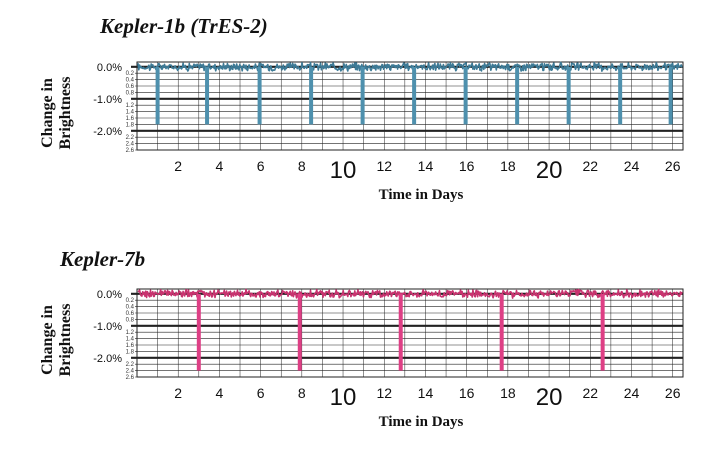  Describe the element at coordinates (183, 26) in the screenshot. I see `chart-title: Kepler-1b (TrES-2)` at that location.